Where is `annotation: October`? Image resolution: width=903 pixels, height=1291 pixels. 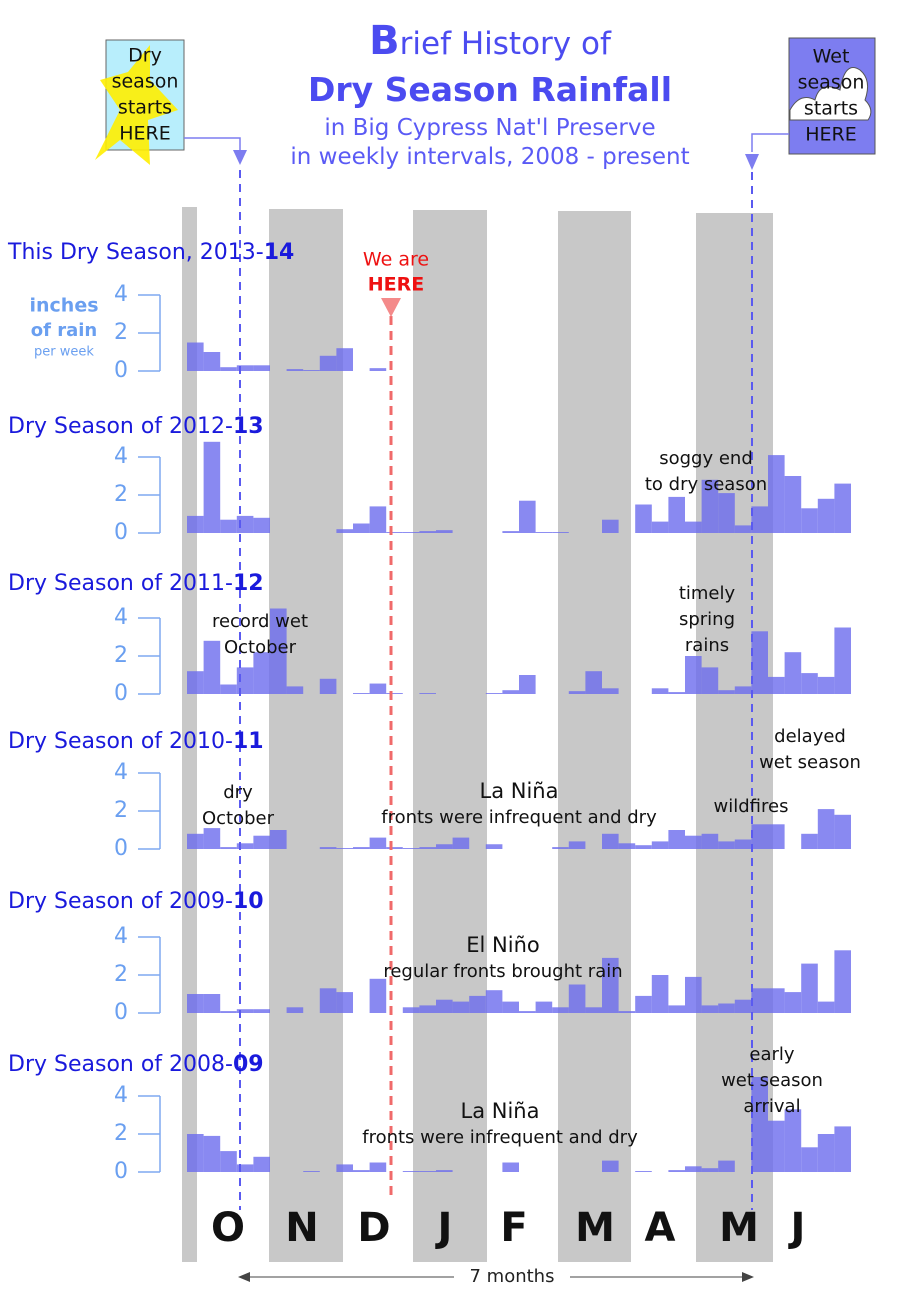
annotation: October is located at coordinates (260, 647).